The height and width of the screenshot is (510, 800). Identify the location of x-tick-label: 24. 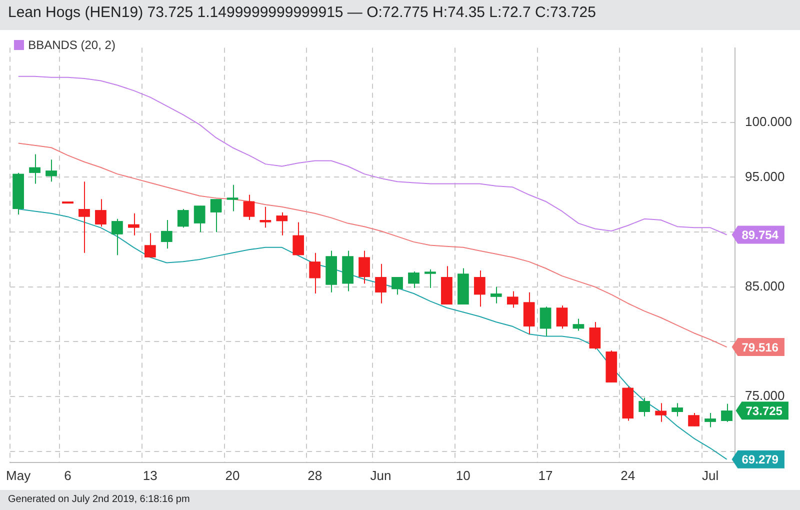
(628, 475).